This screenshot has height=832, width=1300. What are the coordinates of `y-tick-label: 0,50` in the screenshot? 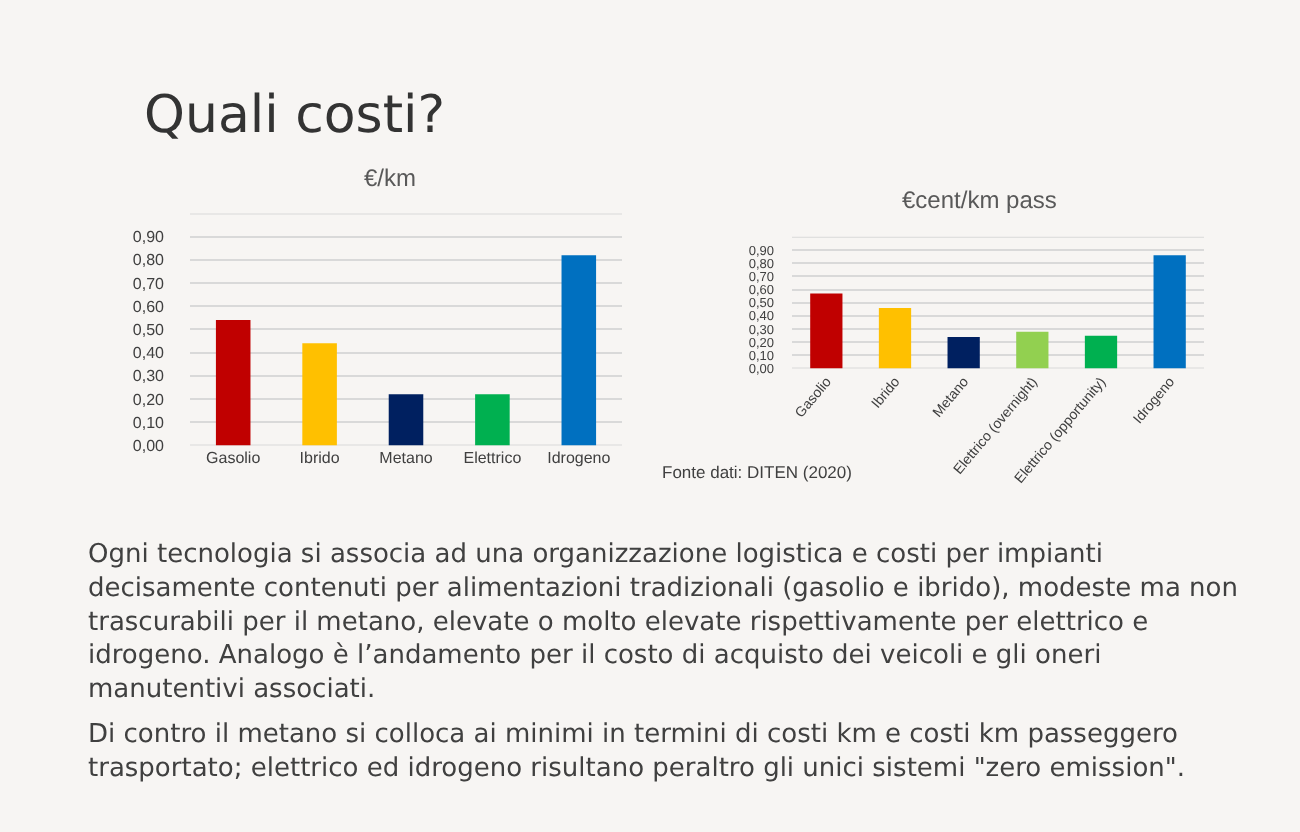 It's located at (149, 330).